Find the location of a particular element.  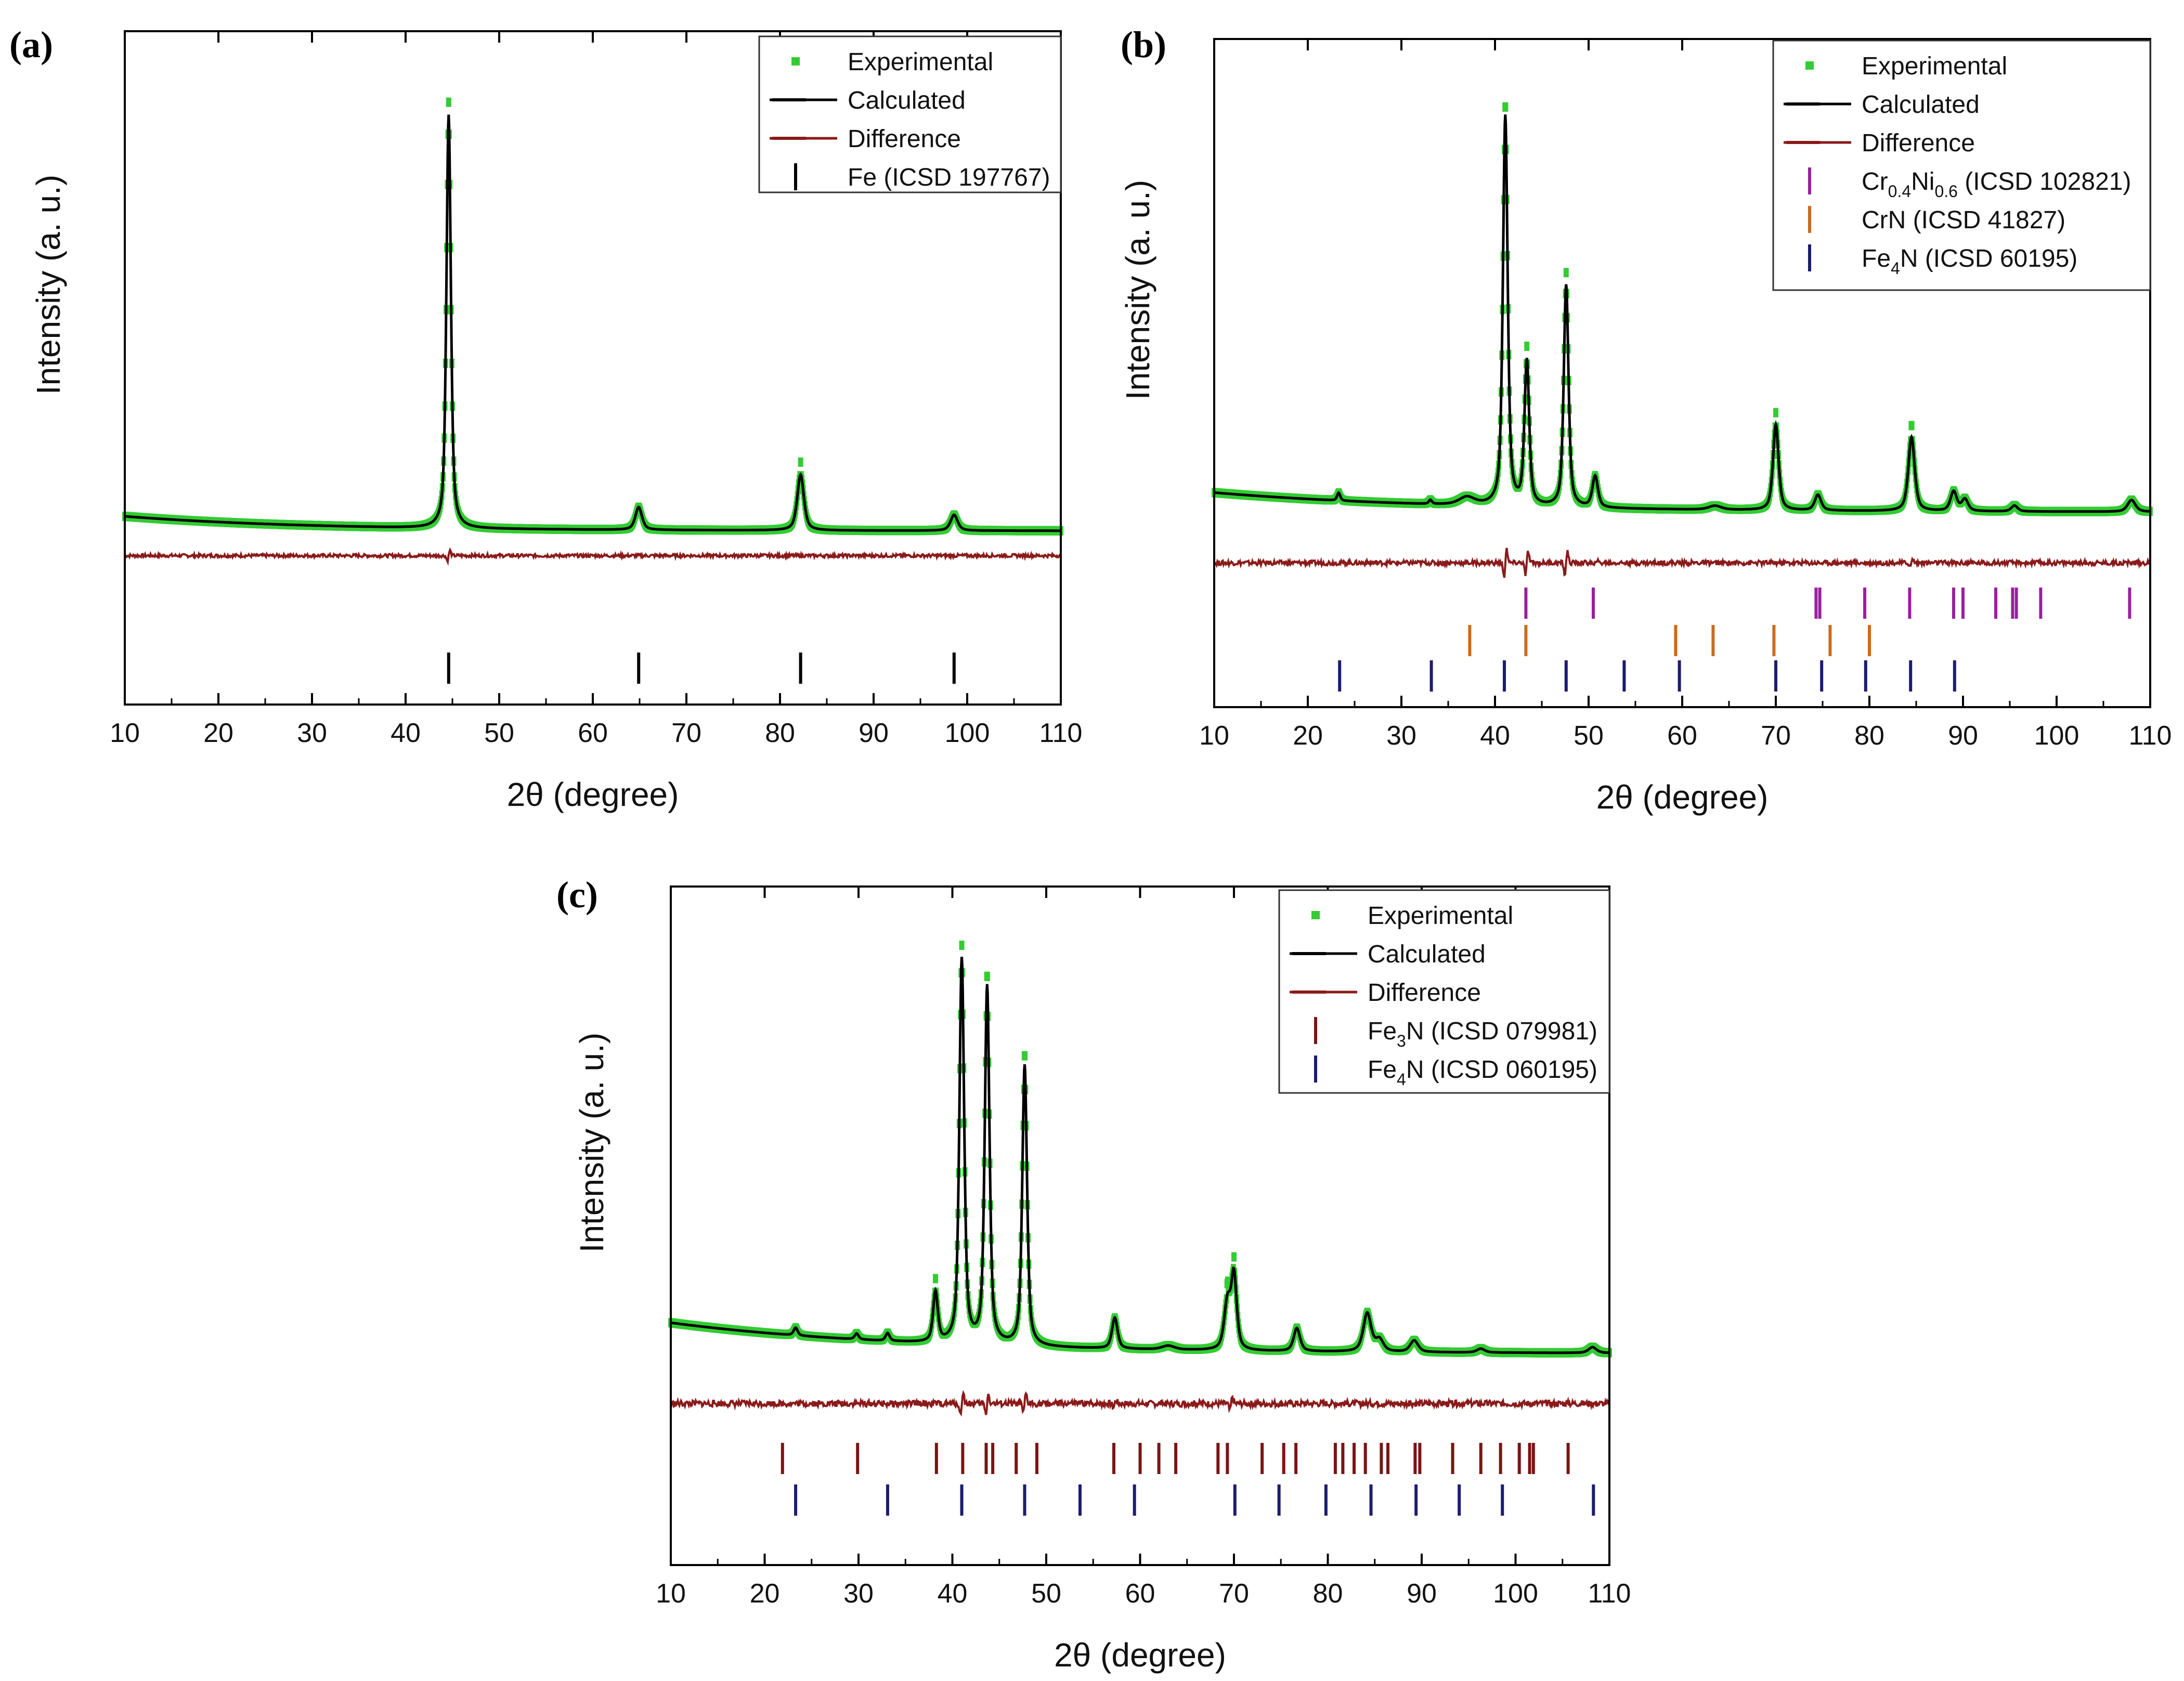

legend-label-part: N (ICSD 060195) is located at coordinates (1501, 1070).